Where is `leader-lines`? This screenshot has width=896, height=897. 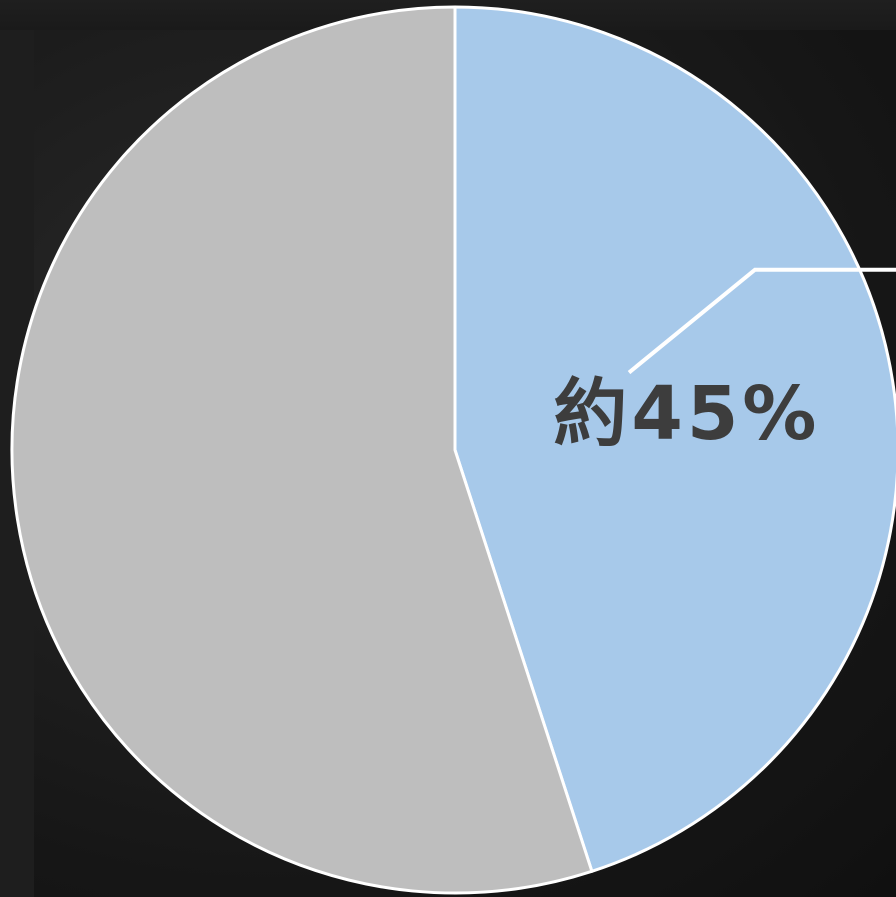 leader-lines is located at coordinates (761, 321).